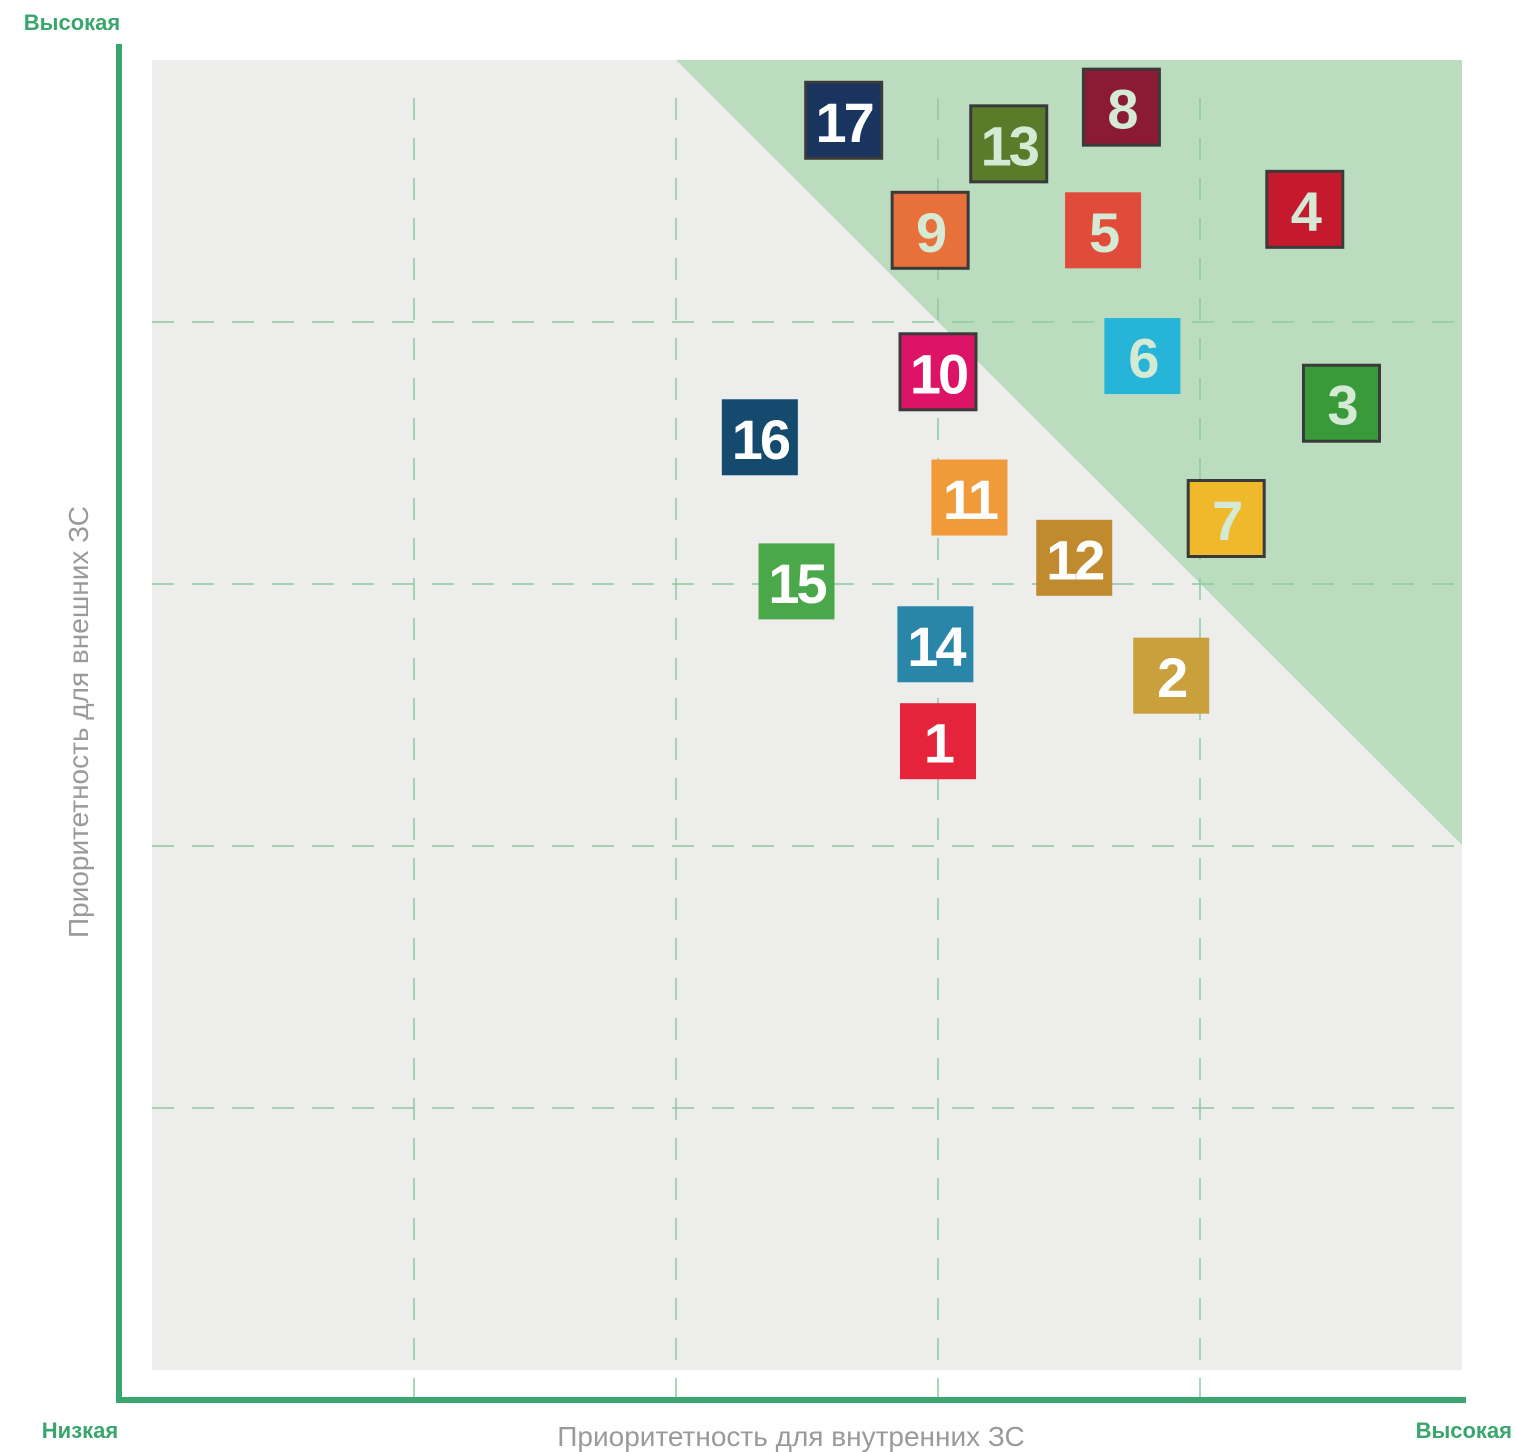 The image size is (1515, 1452). I want to click on goal-marker: 6, so click(1142, 356).